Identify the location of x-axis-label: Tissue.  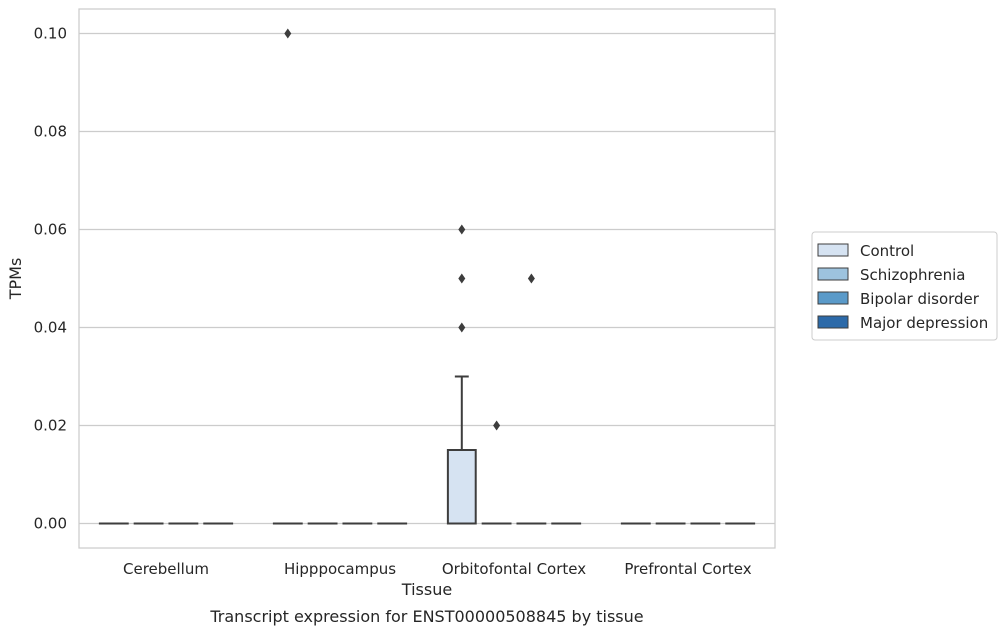
(426, 589).